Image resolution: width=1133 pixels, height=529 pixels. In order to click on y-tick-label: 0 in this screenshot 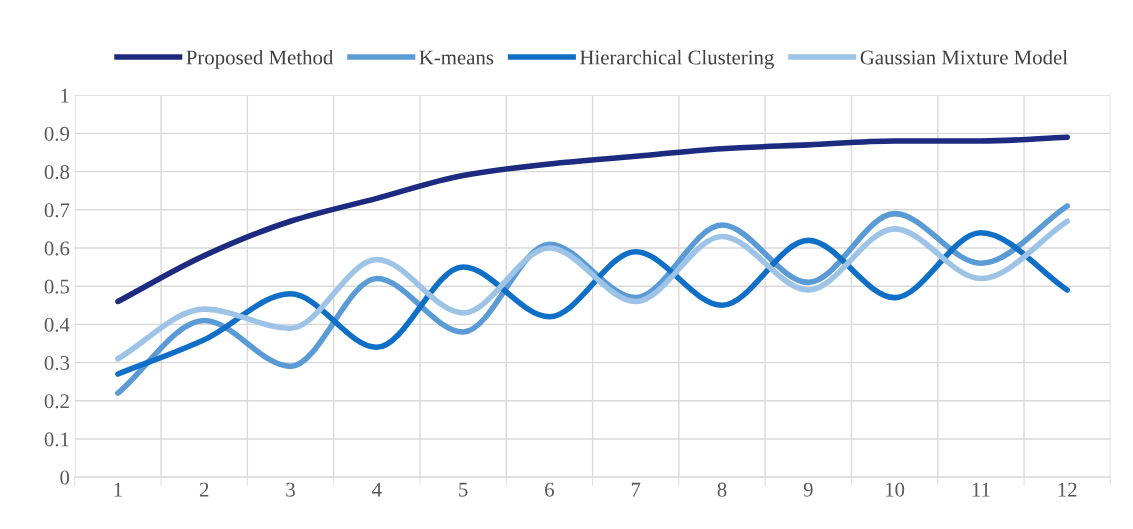, I will do `click(65, 477)`.